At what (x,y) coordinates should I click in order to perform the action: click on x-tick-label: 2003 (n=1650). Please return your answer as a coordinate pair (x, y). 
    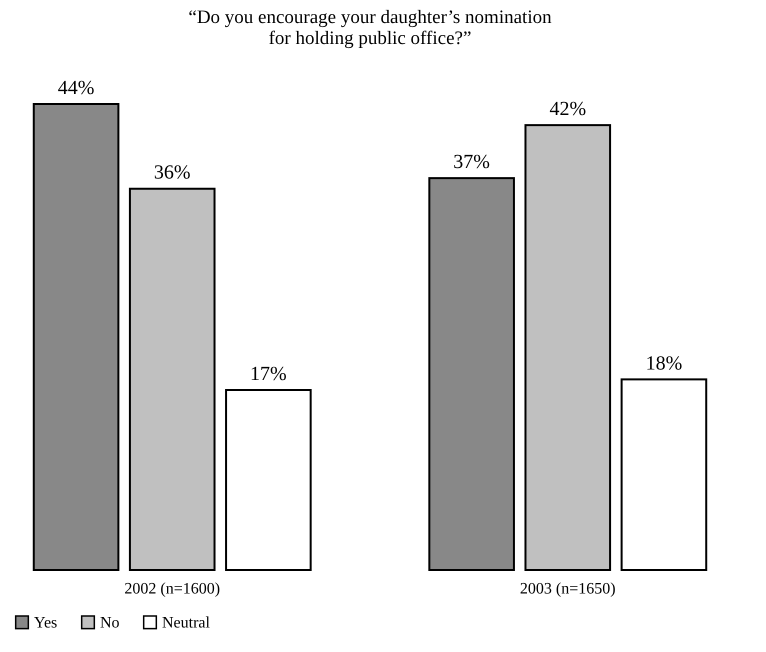
    Looking at the image, I should click on (568, 589).